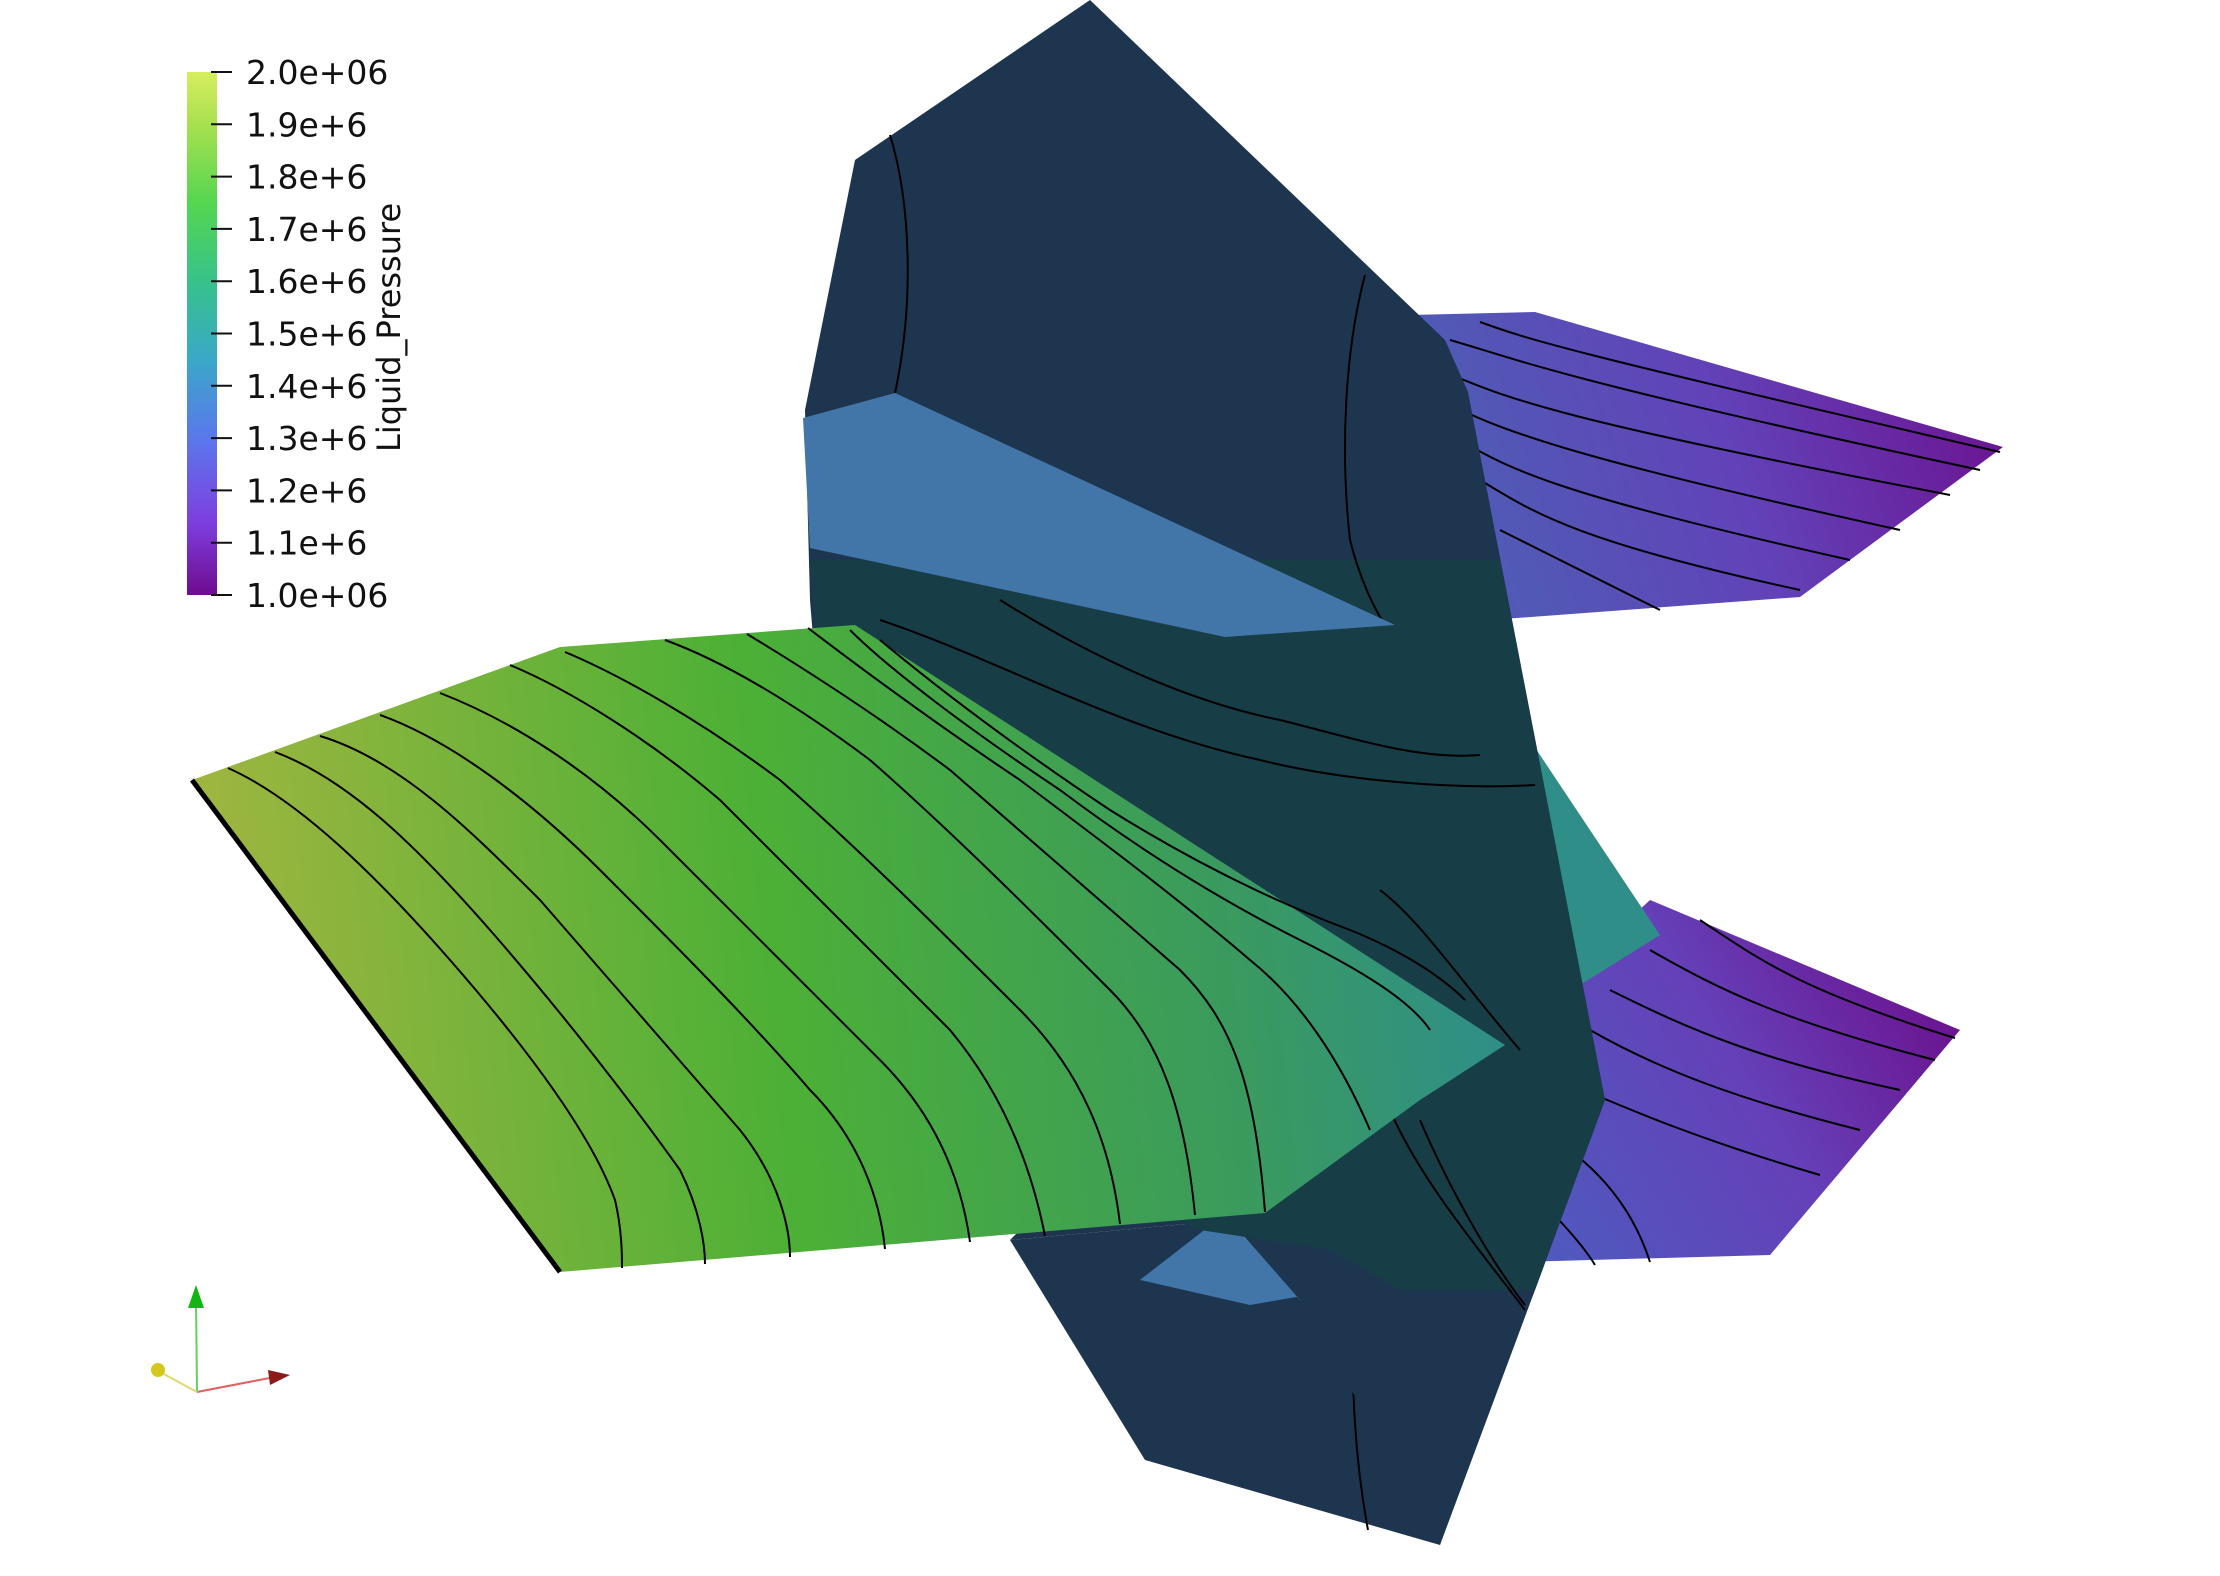 The image size is (2220, 1576). What do you see at coordinates (306, 334) in the screenshot?
I see `scalar-bar-label: 1.5e+6` at bounding box center [306, 334].